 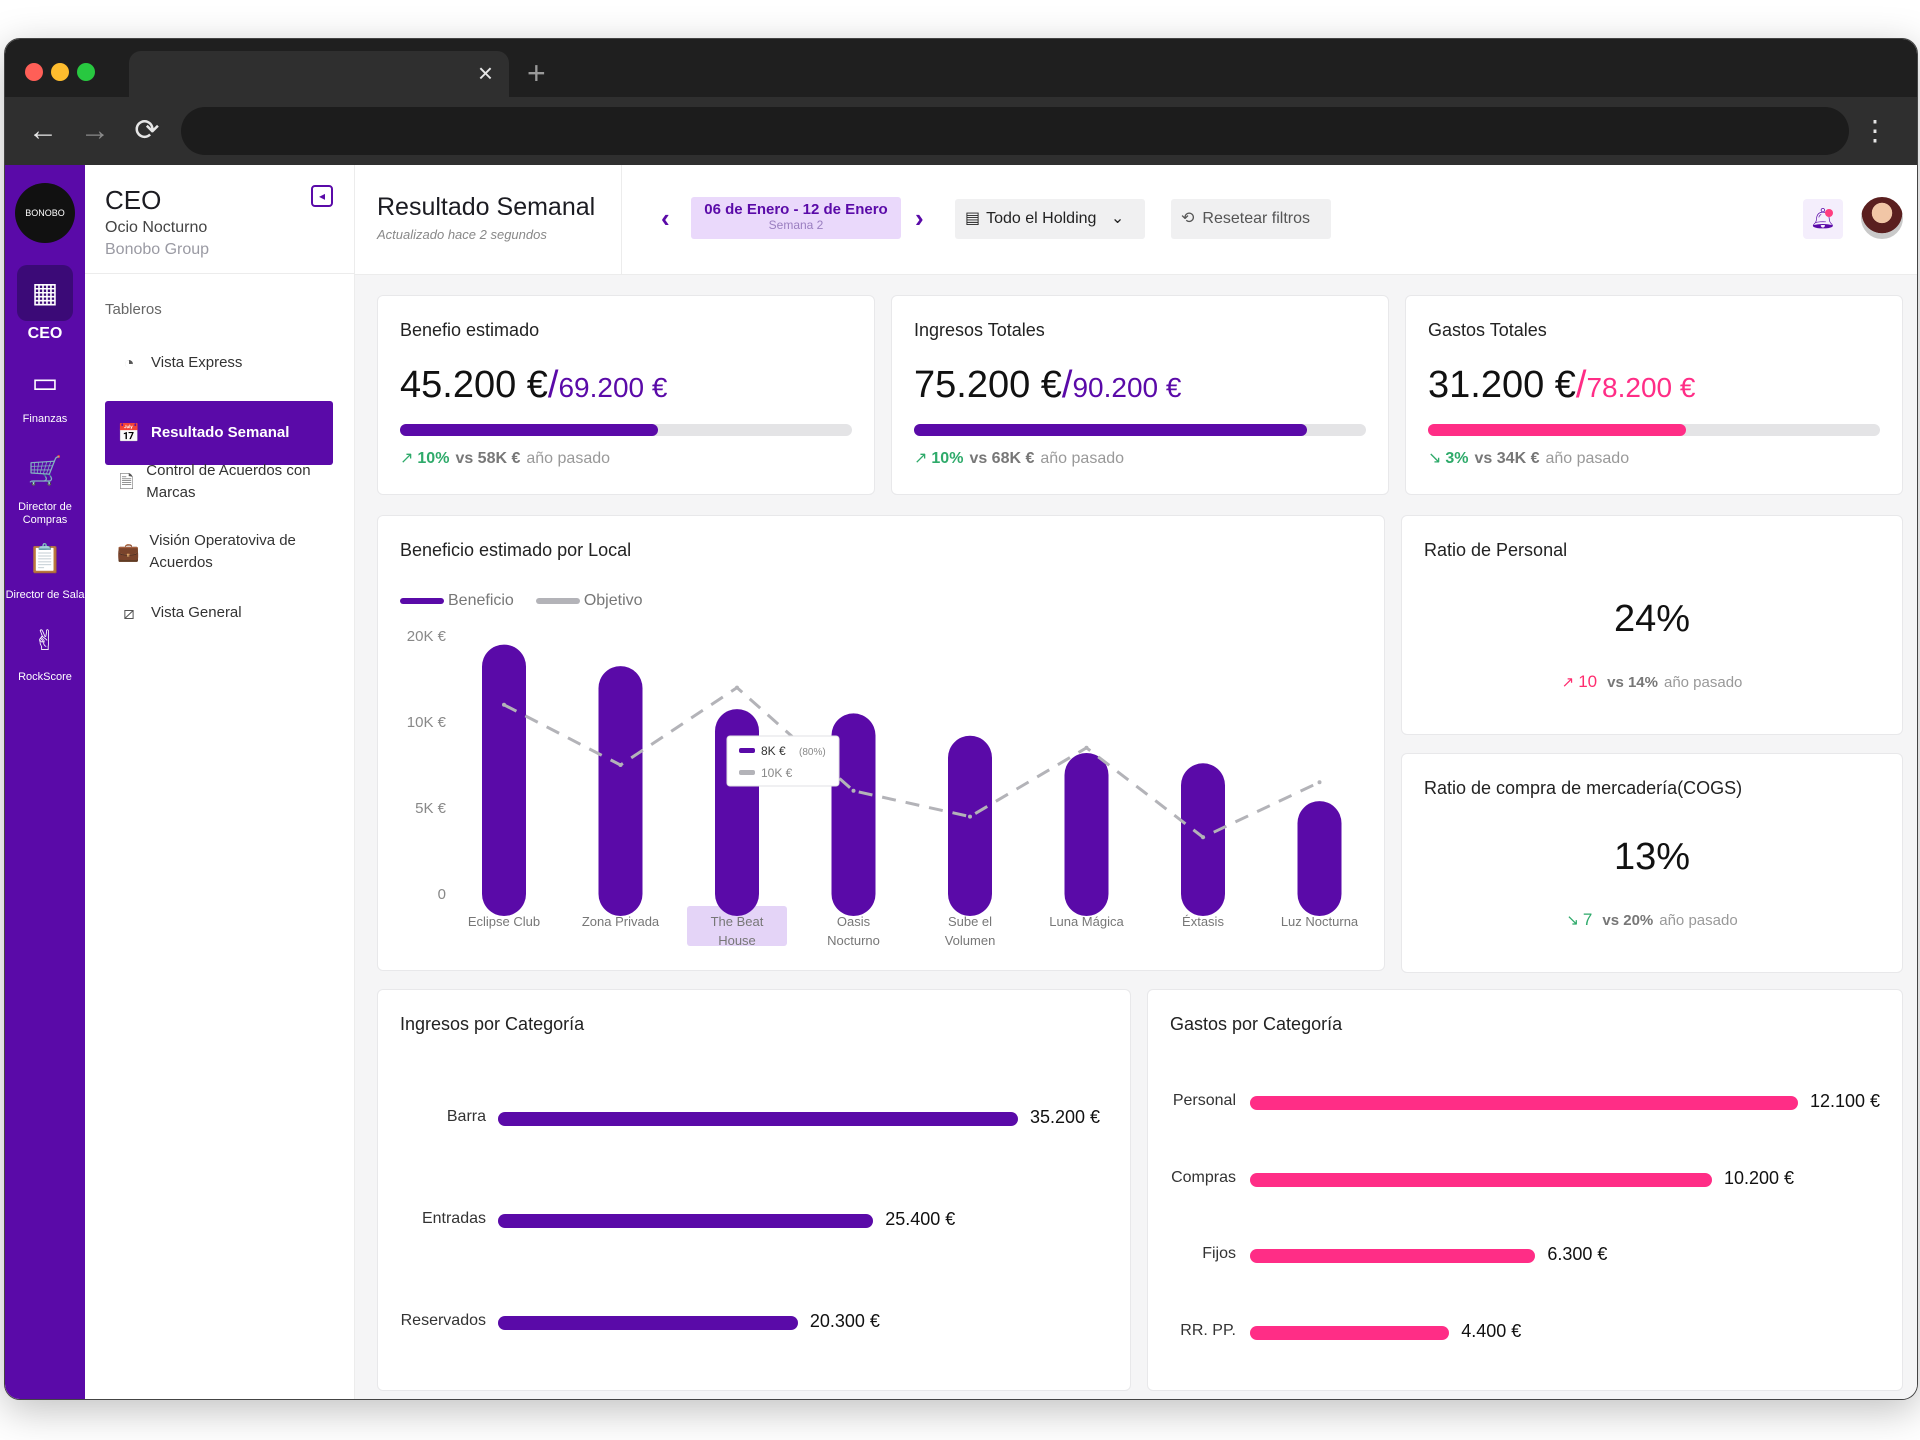 I want to click on minimize-window-icon, so click(x=60, y=72).